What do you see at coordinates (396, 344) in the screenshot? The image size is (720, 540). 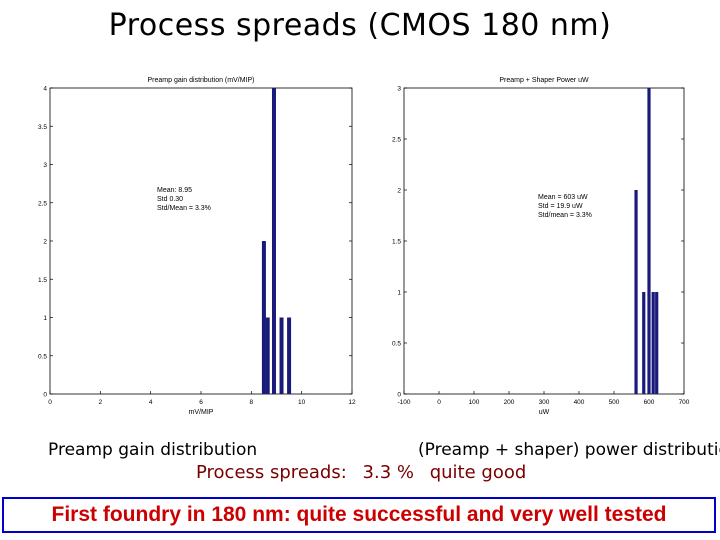 I see `chart-1-ytick-label: 0.5` at bounding box center [396, 344].